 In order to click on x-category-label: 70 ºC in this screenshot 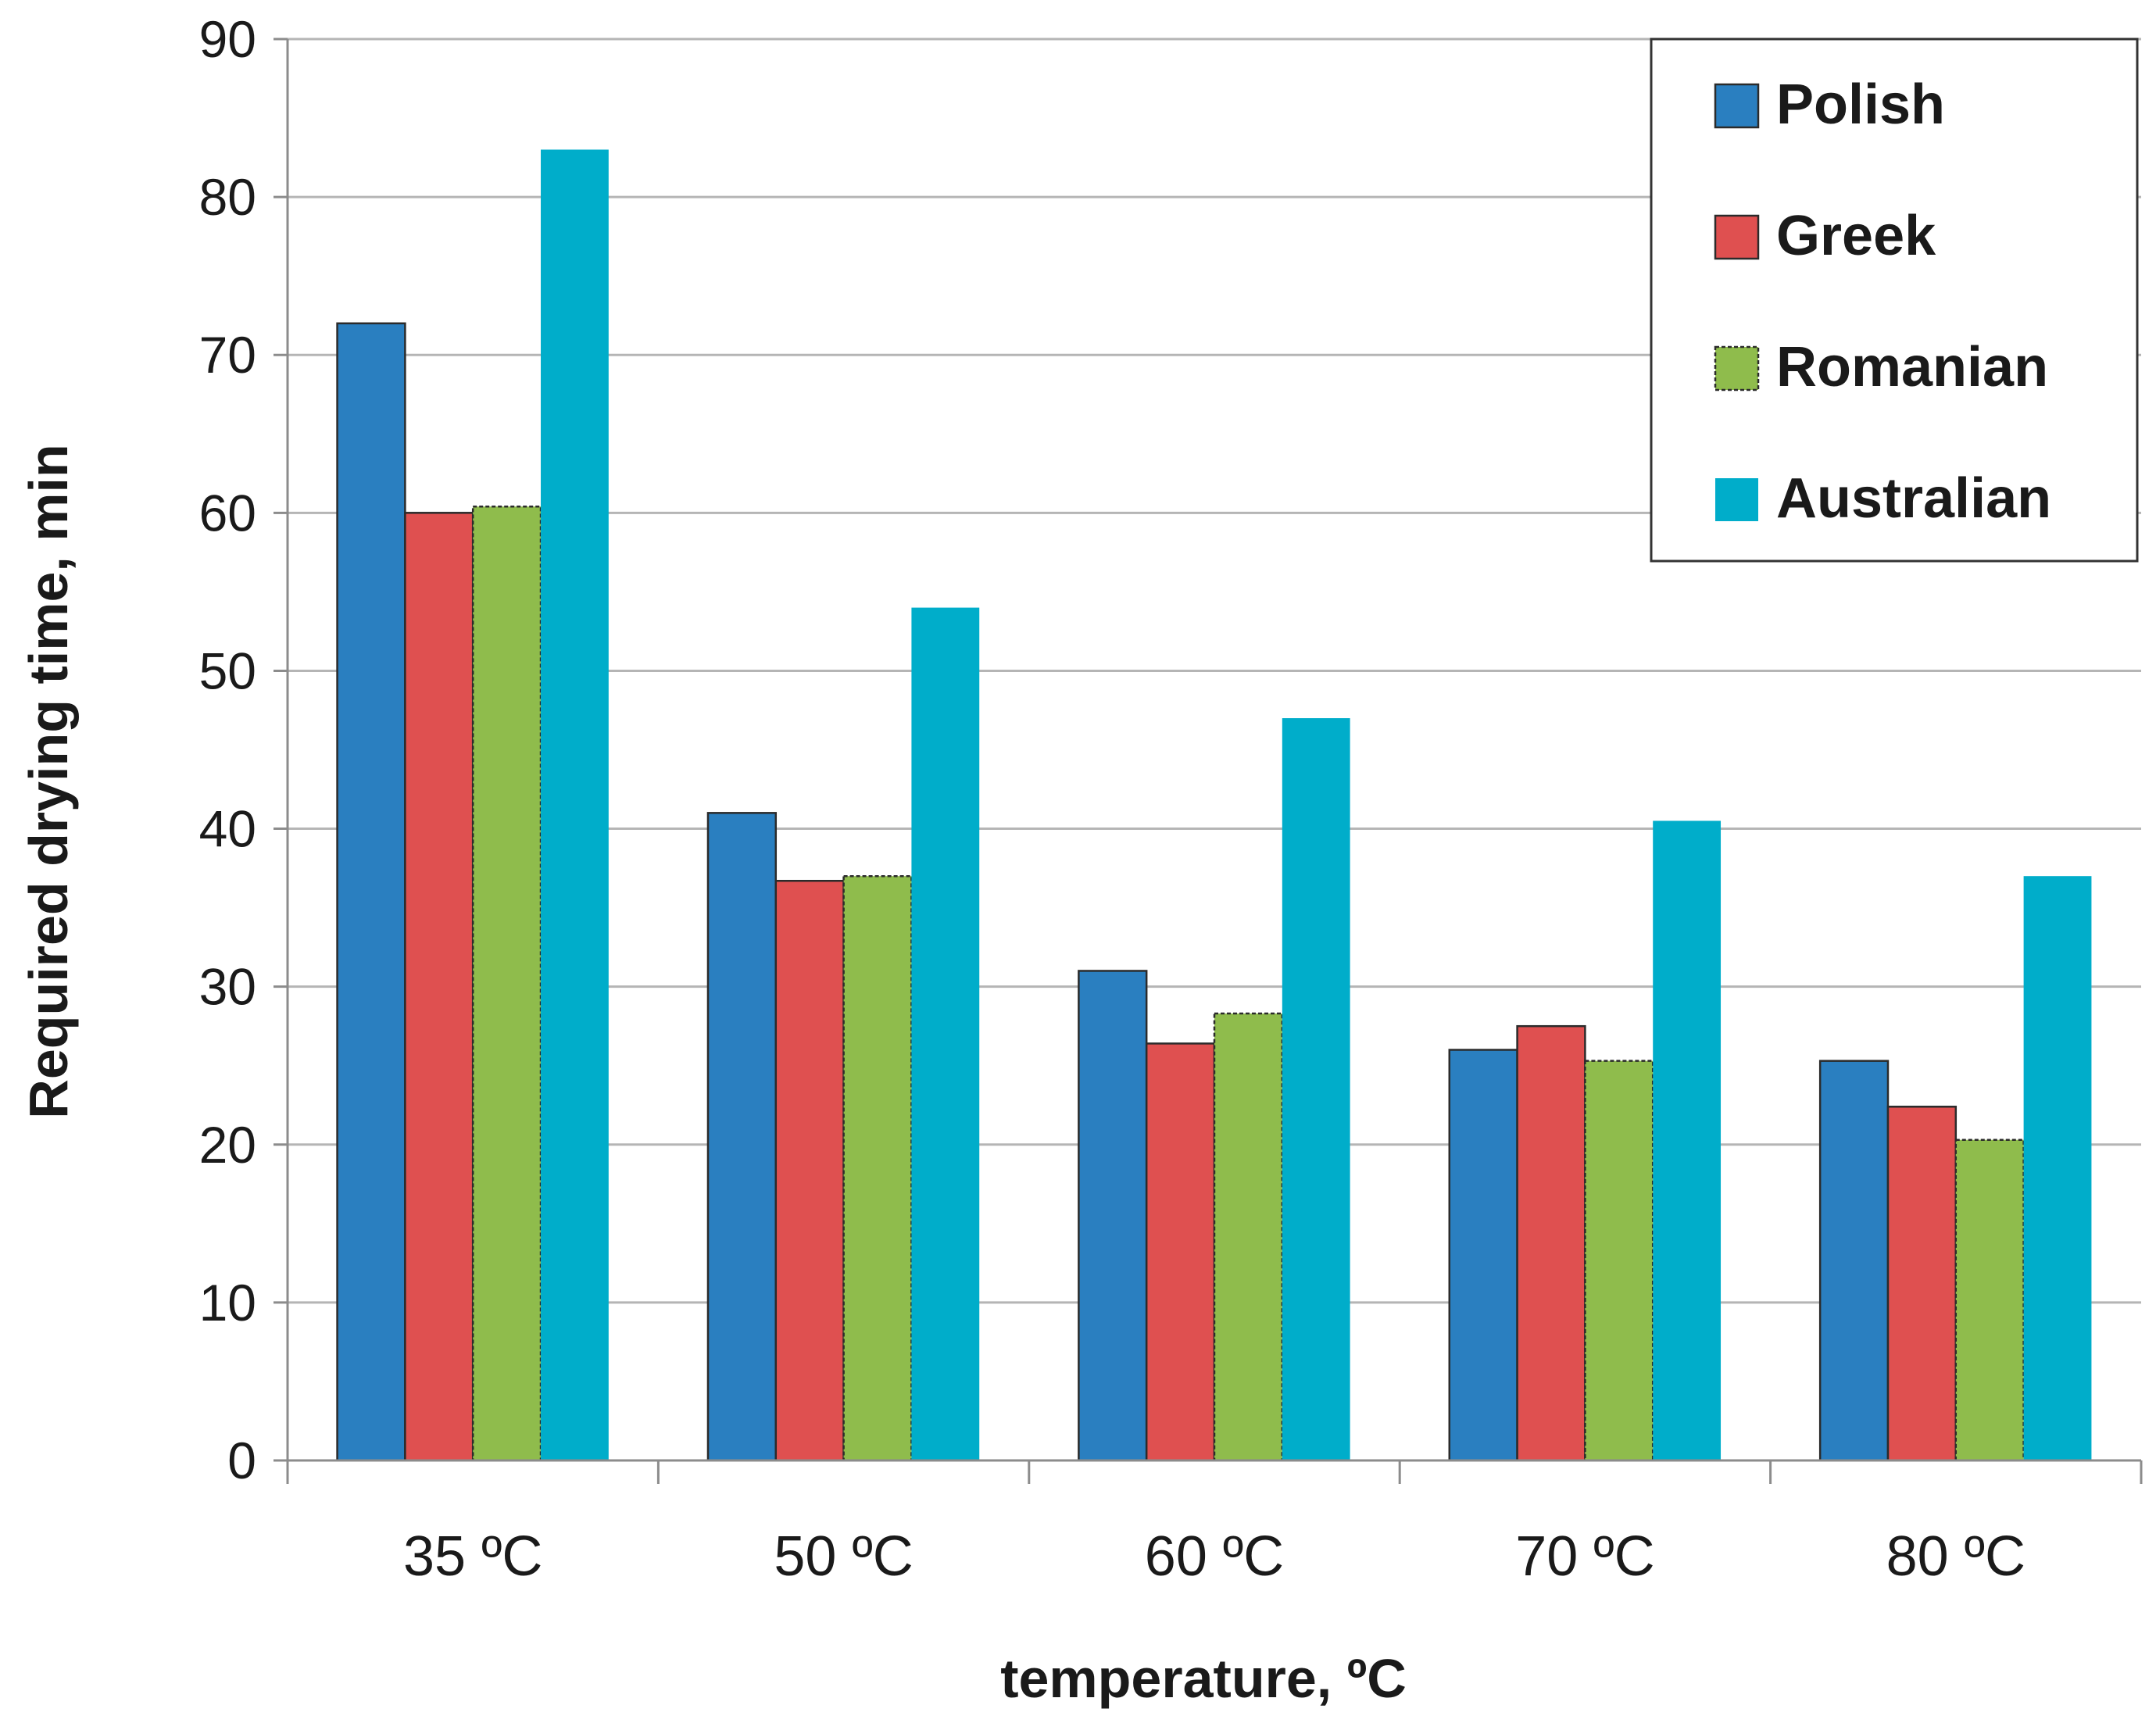, I will do `click(1584, 1557)`.